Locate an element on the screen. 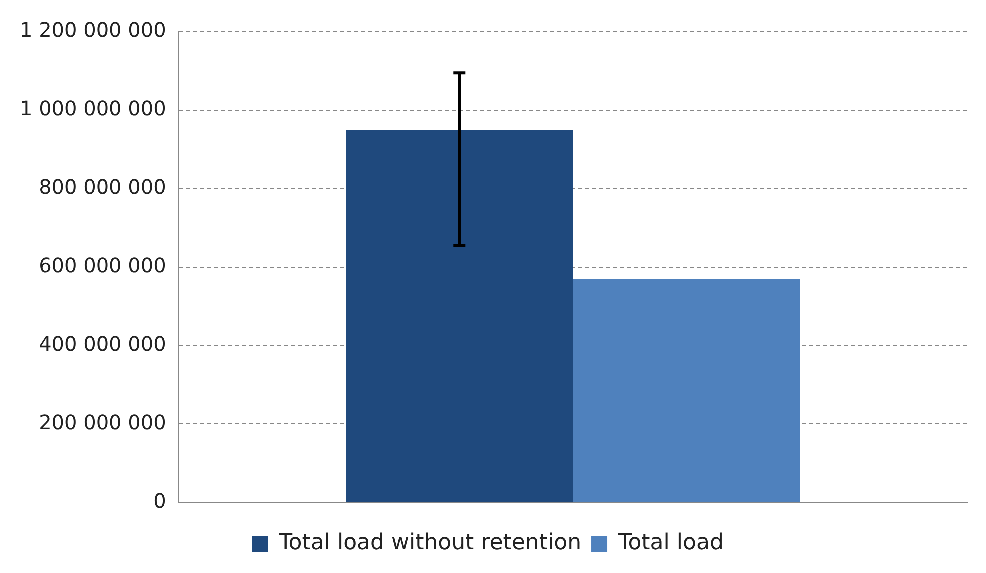 The height and width of the screenshot is (573, 986). y-tick-label: 200 000 000 is located at coordinates (102, 422).